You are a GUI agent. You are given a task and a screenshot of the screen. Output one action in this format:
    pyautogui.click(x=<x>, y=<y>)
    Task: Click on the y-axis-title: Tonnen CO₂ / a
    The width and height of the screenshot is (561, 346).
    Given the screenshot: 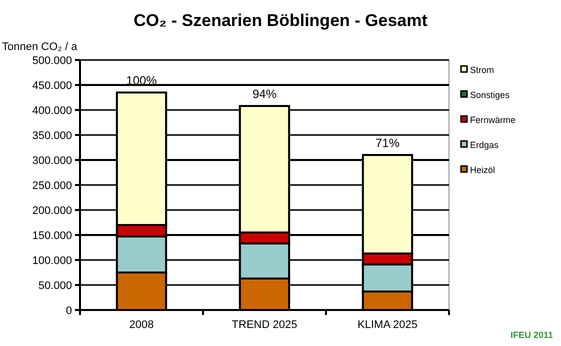 What is the action you would take?
    pyautogui.click(x=40, y=47)
    